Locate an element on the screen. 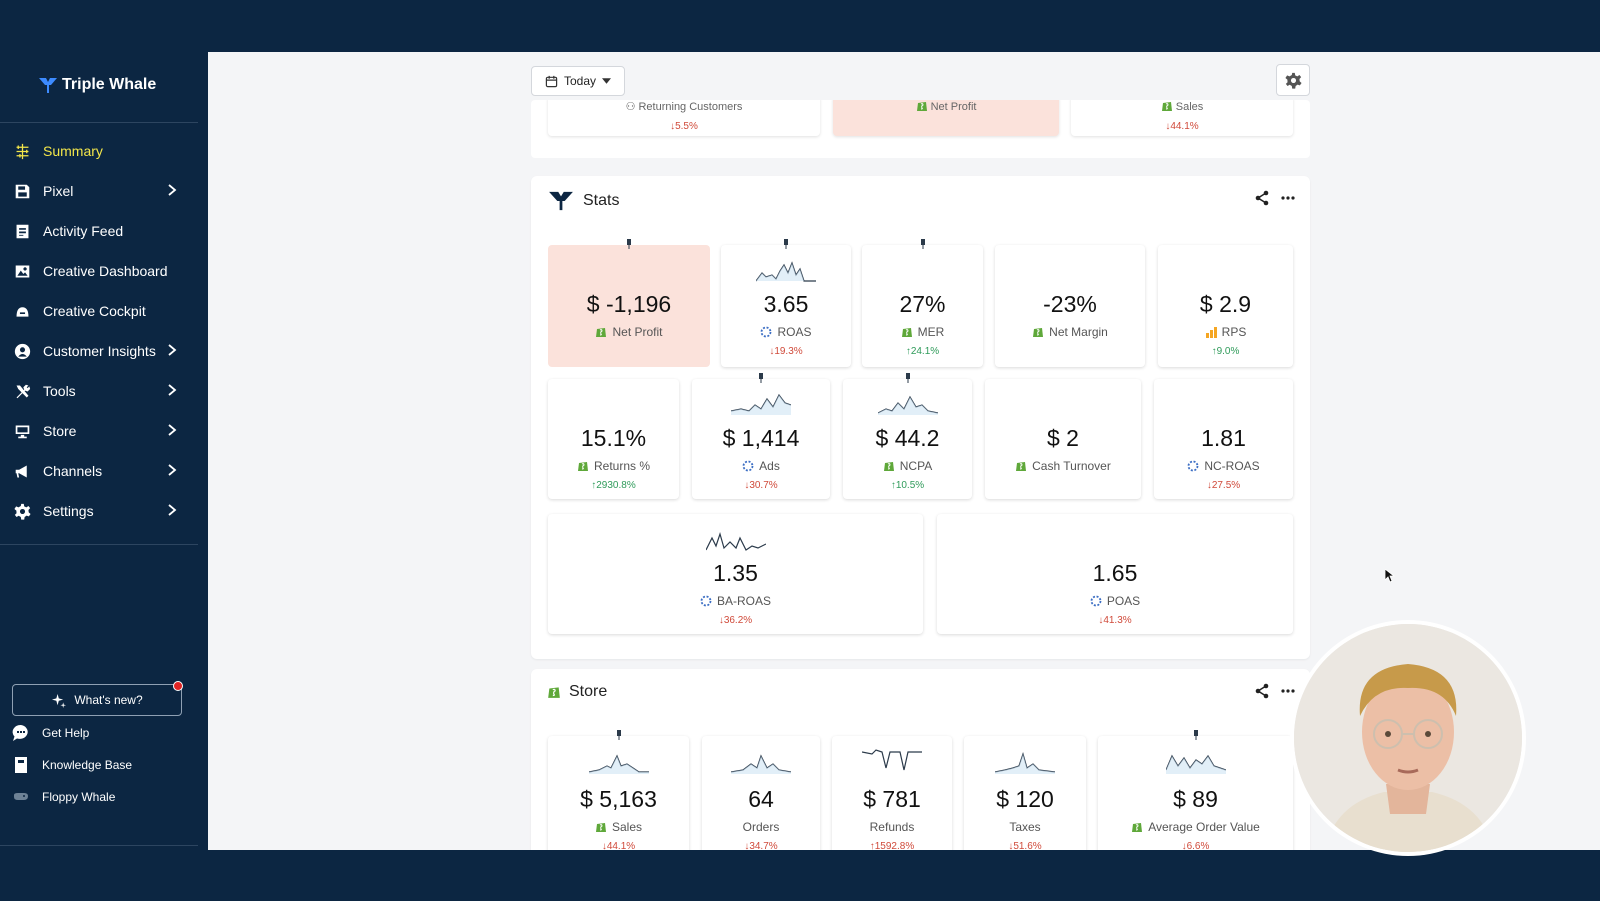 The image size is (1600, 901). whale-tail-icon is located at coordinates (561, 201).